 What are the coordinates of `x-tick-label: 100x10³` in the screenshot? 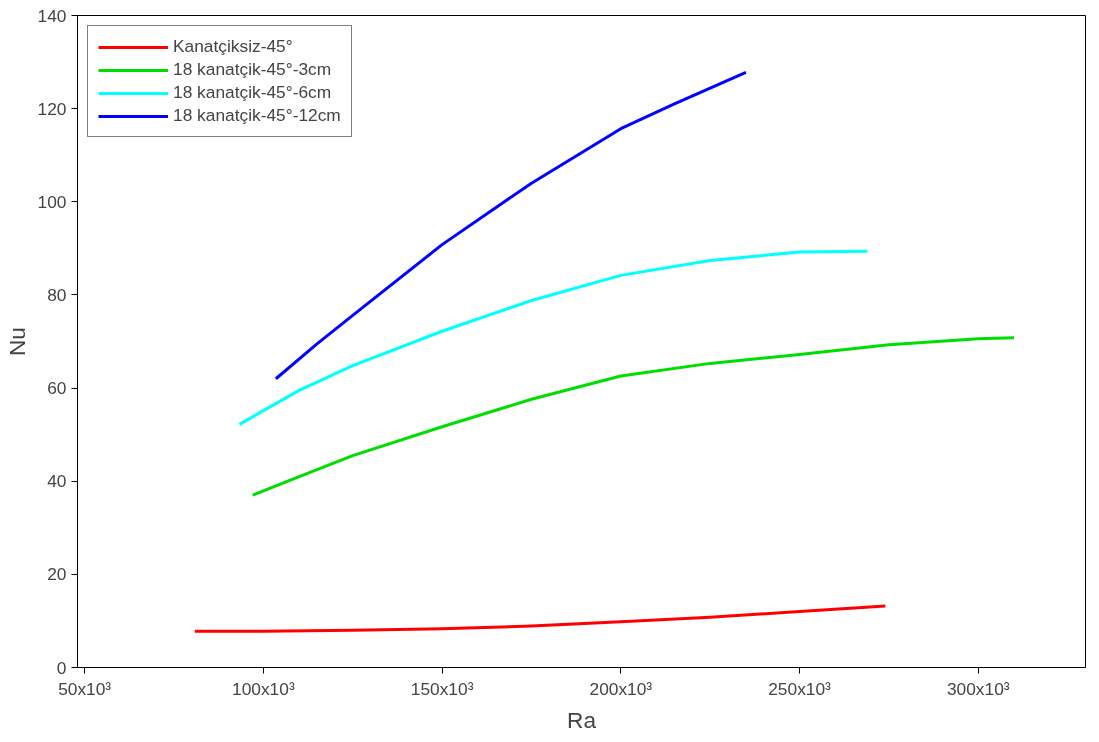 It's located at (263, 688).